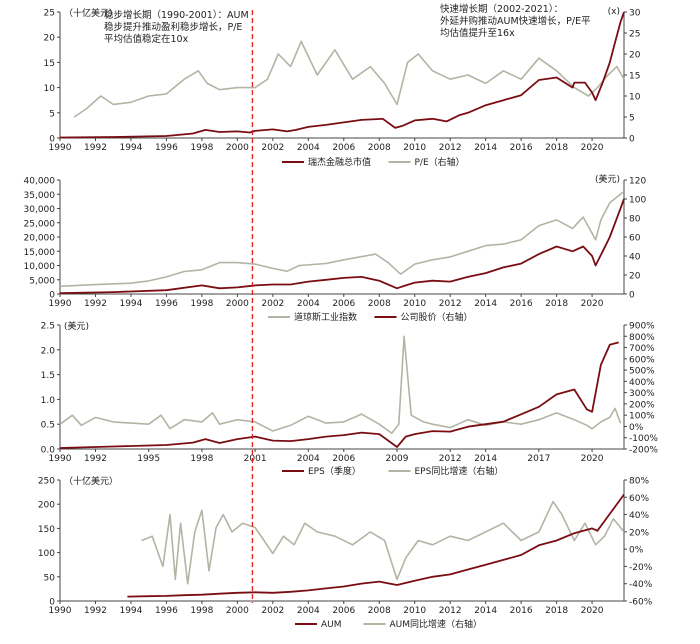  I want to click on y-left-tick-label: 15, so click(49, 64).